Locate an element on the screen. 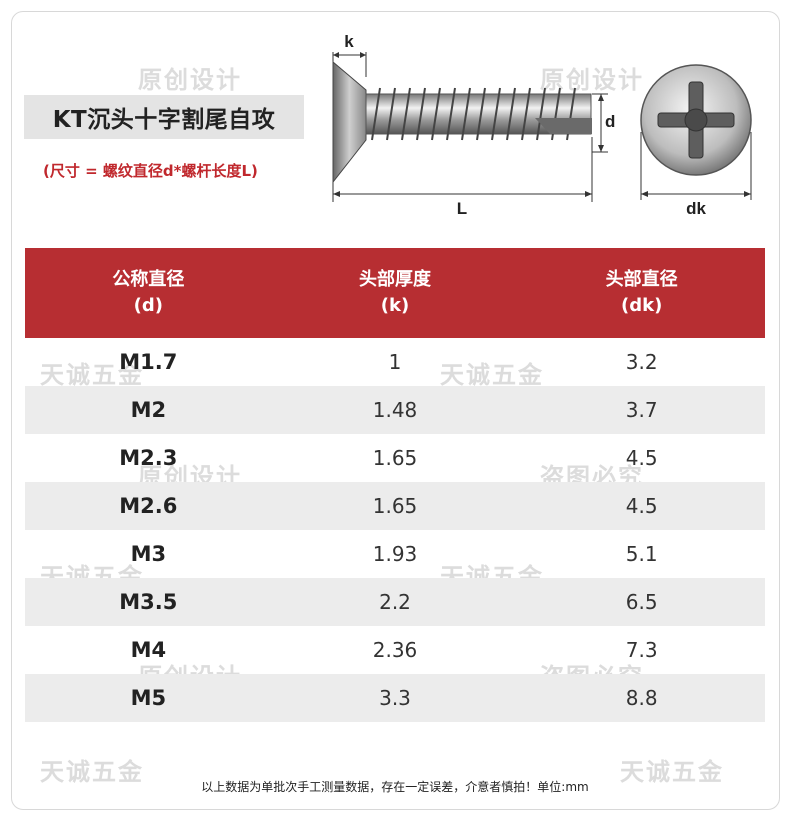 This screenshot has width=790, height=820. size-cell: M2.6 is located at coordinates (148, 506).